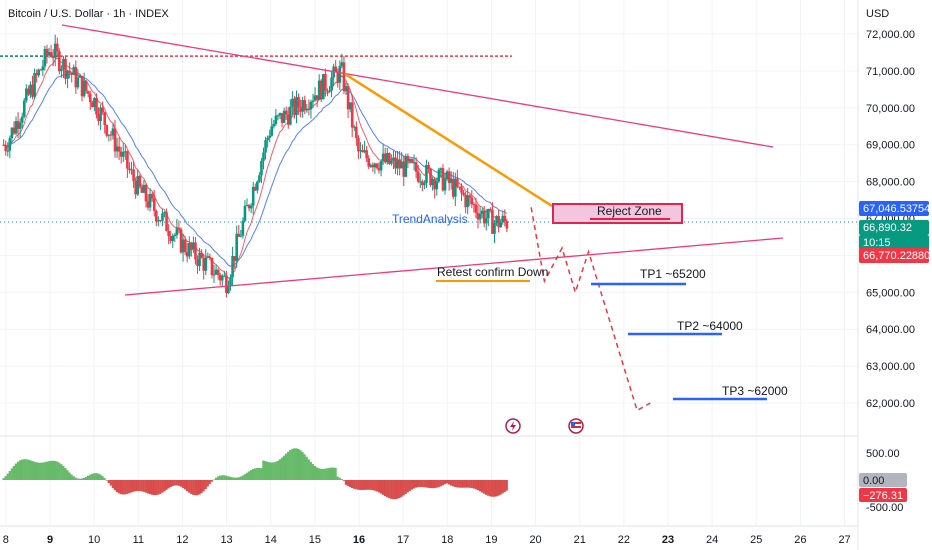  What do you see at coordinates (448, 140) in the screenshot?
I see `descending-resistance-line` at bounding box center [448, 140].